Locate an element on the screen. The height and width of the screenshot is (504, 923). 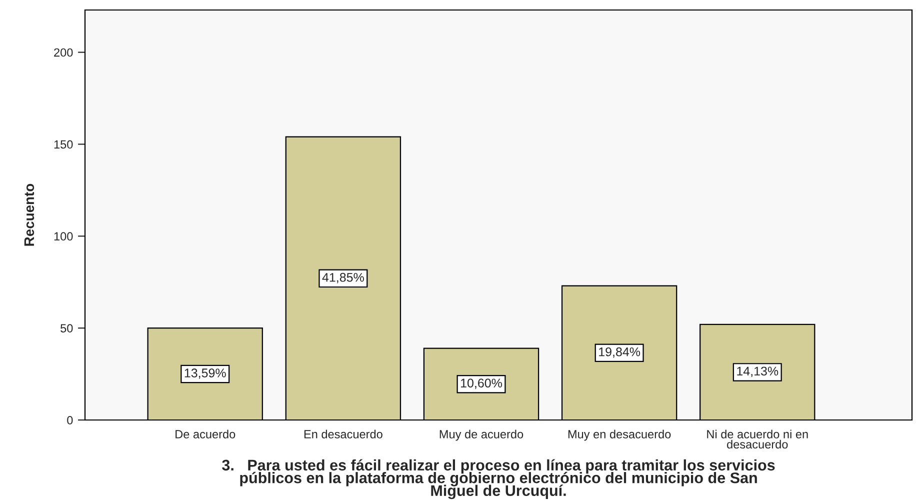
y-axis-title: Recuento is located at coordinates (29, 215).